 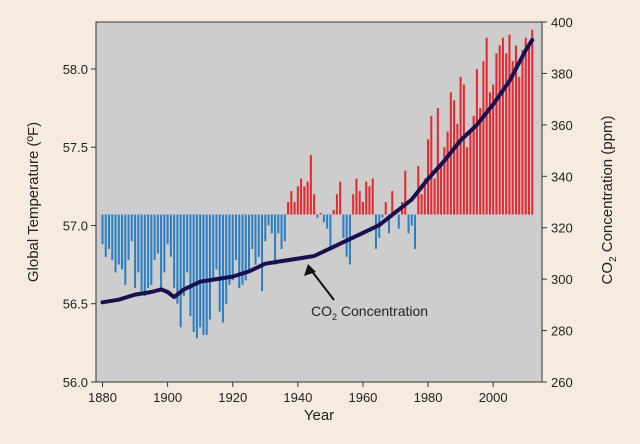 What do you see at coordinates (562, 331) in the screenshot?
I see `right-tick-label: 280` at bounding box center [562, 331].